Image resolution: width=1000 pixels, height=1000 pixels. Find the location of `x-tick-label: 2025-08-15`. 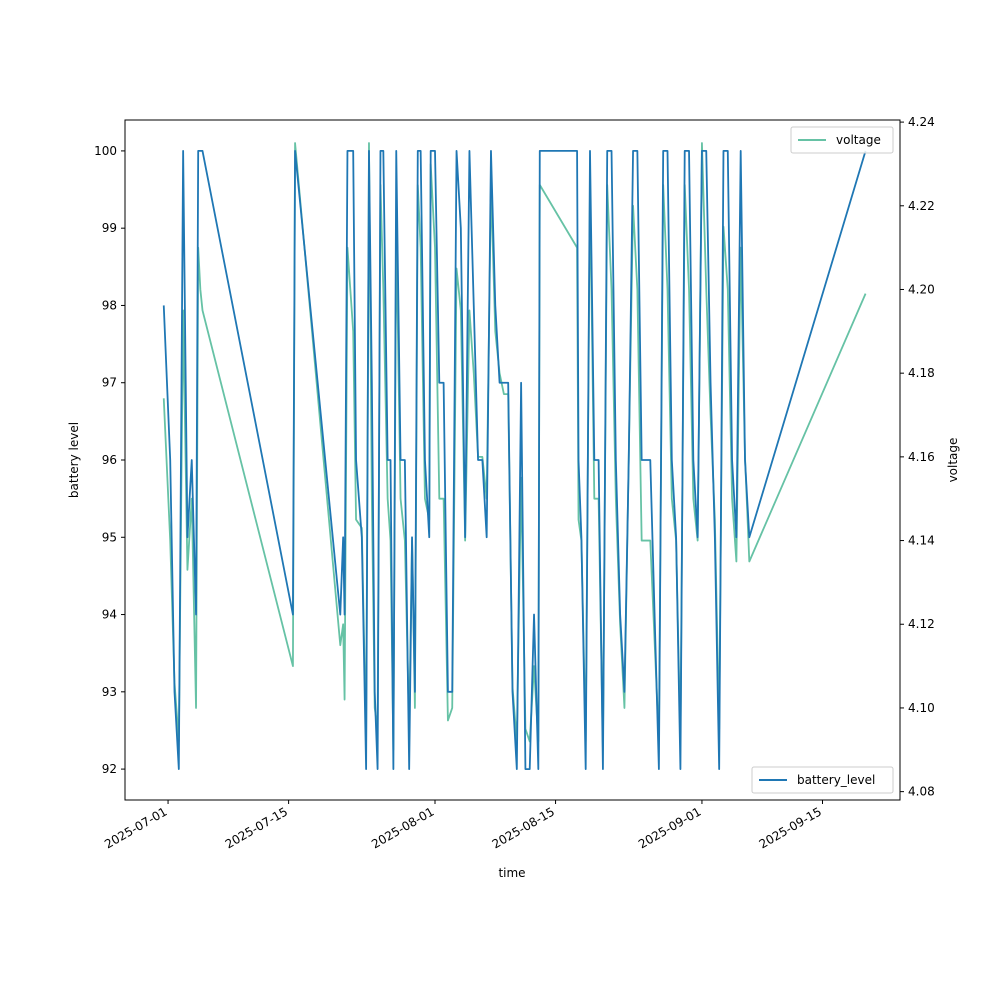

x-tick-label: 2025-08-15 is located at coordinates (523, 827).